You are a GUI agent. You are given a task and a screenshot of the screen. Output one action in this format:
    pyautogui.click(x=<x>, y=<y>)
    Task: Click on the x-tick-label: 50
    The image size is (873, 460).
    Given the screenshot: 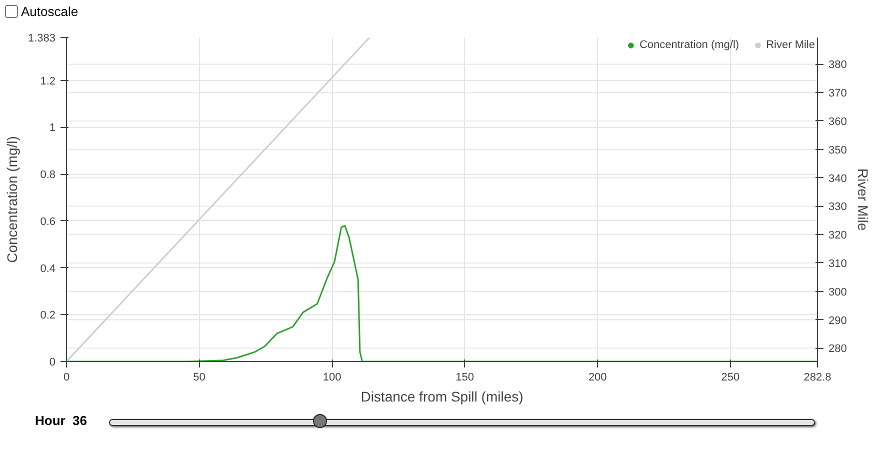 What is the action you would take?
    pyautogui.click(x=199, y=378)
    